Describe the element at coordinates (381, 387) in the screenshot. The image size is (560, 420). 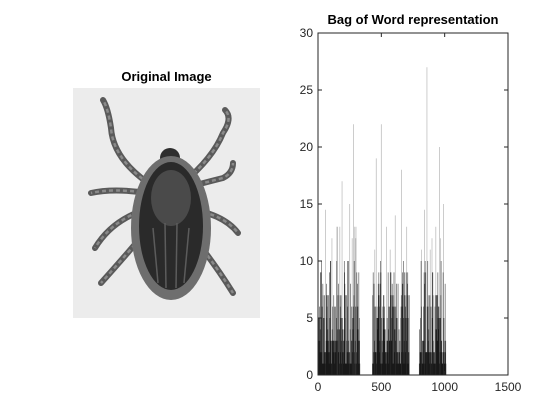
I see `x-tick-label: 500` at that location.